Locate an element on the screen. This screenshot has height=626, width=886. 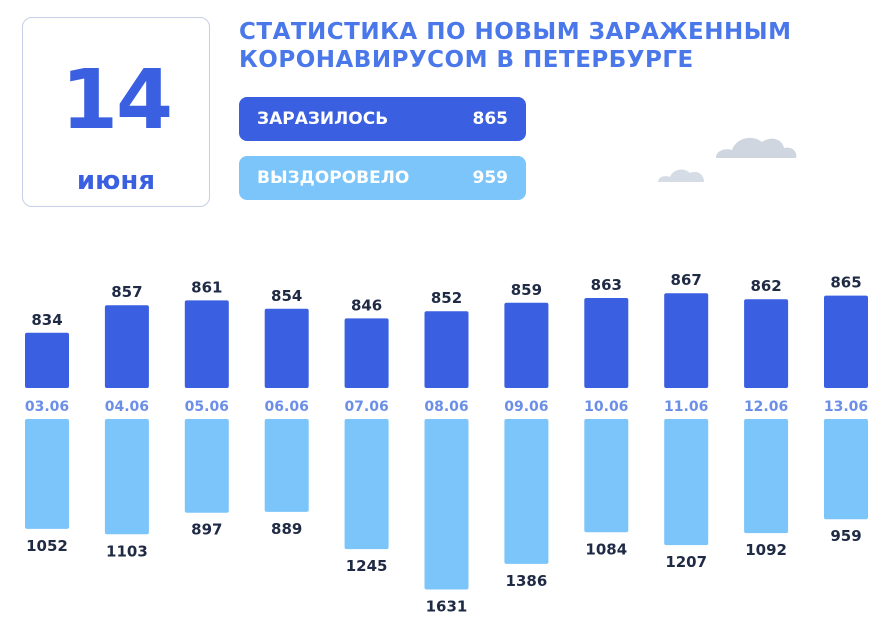
recovered-summary: ВЫЗДОРОВЕЛО 959 is located at coordinates (382, 178).